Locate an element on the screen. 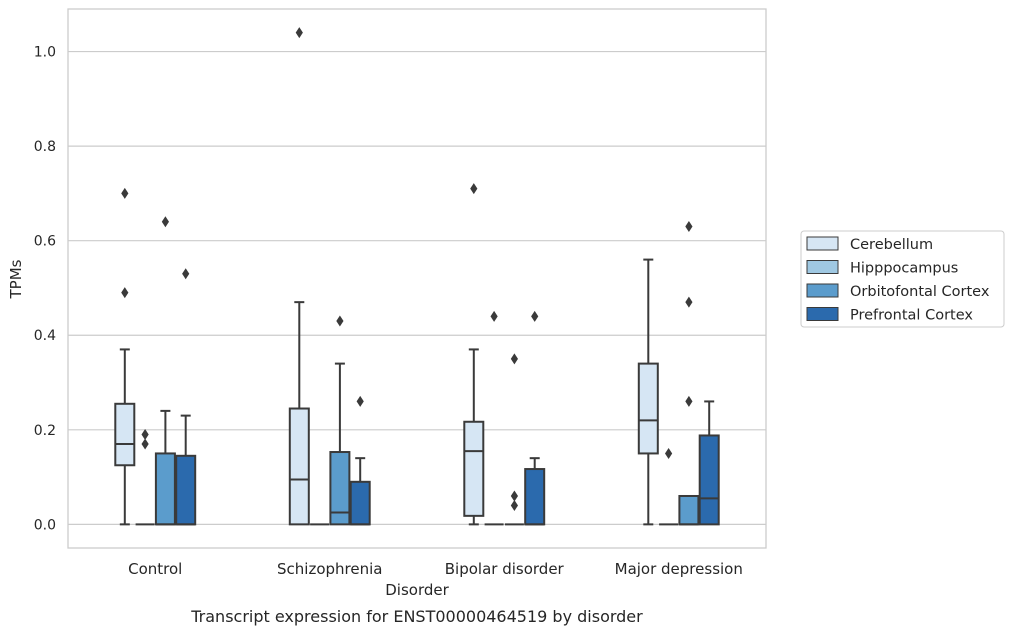 This screenshot has width=1014, height=638. y-tick-label: 0.8 is located at coordinates (45, 147).